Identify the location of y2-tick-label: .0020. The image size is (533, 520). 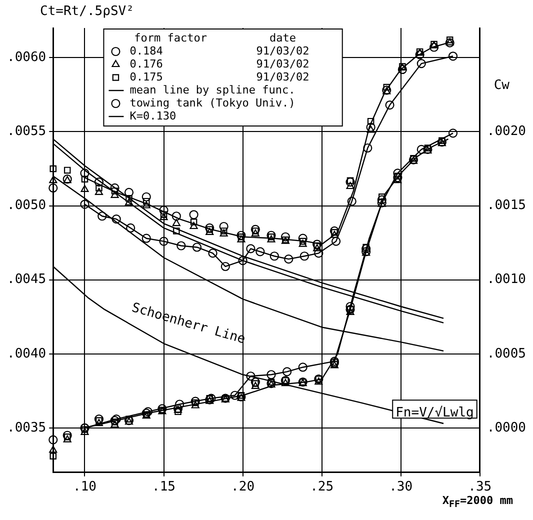
(506, 132).